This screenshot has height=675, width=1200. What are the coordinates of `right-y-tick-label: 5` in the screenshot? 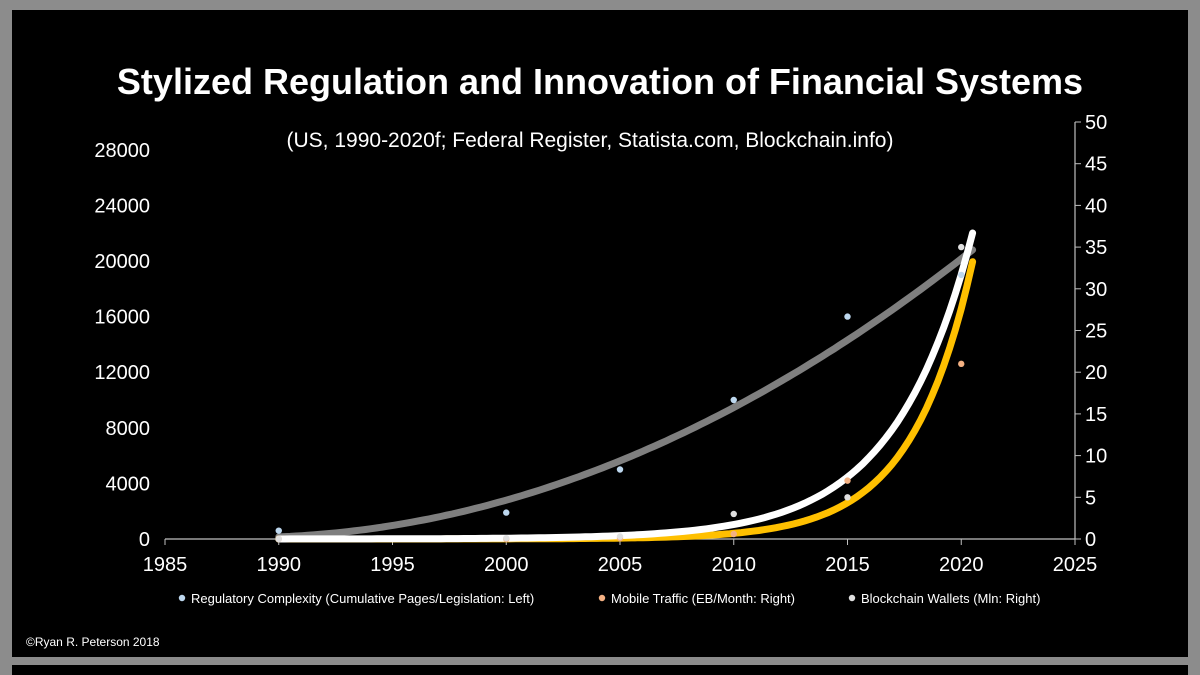 It's located at (1090, 498).